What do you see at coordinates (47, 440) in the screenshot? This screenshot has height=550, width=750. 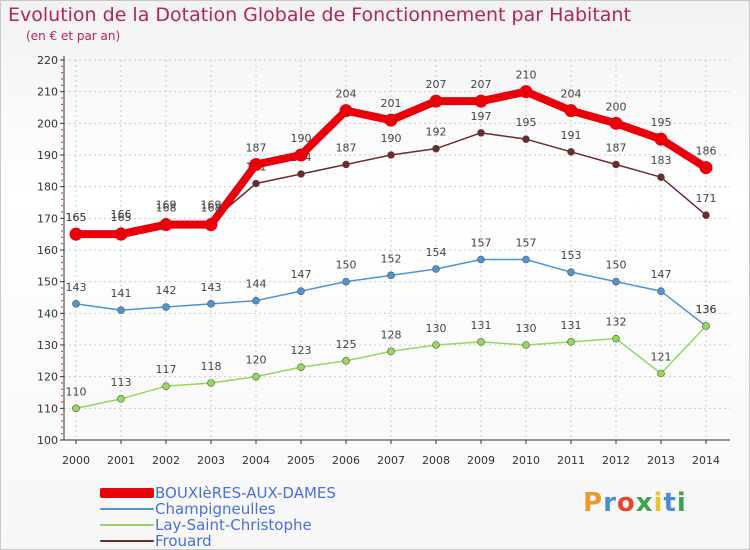 I see `y-tick-label: 100` at bounding box center [47, 440].